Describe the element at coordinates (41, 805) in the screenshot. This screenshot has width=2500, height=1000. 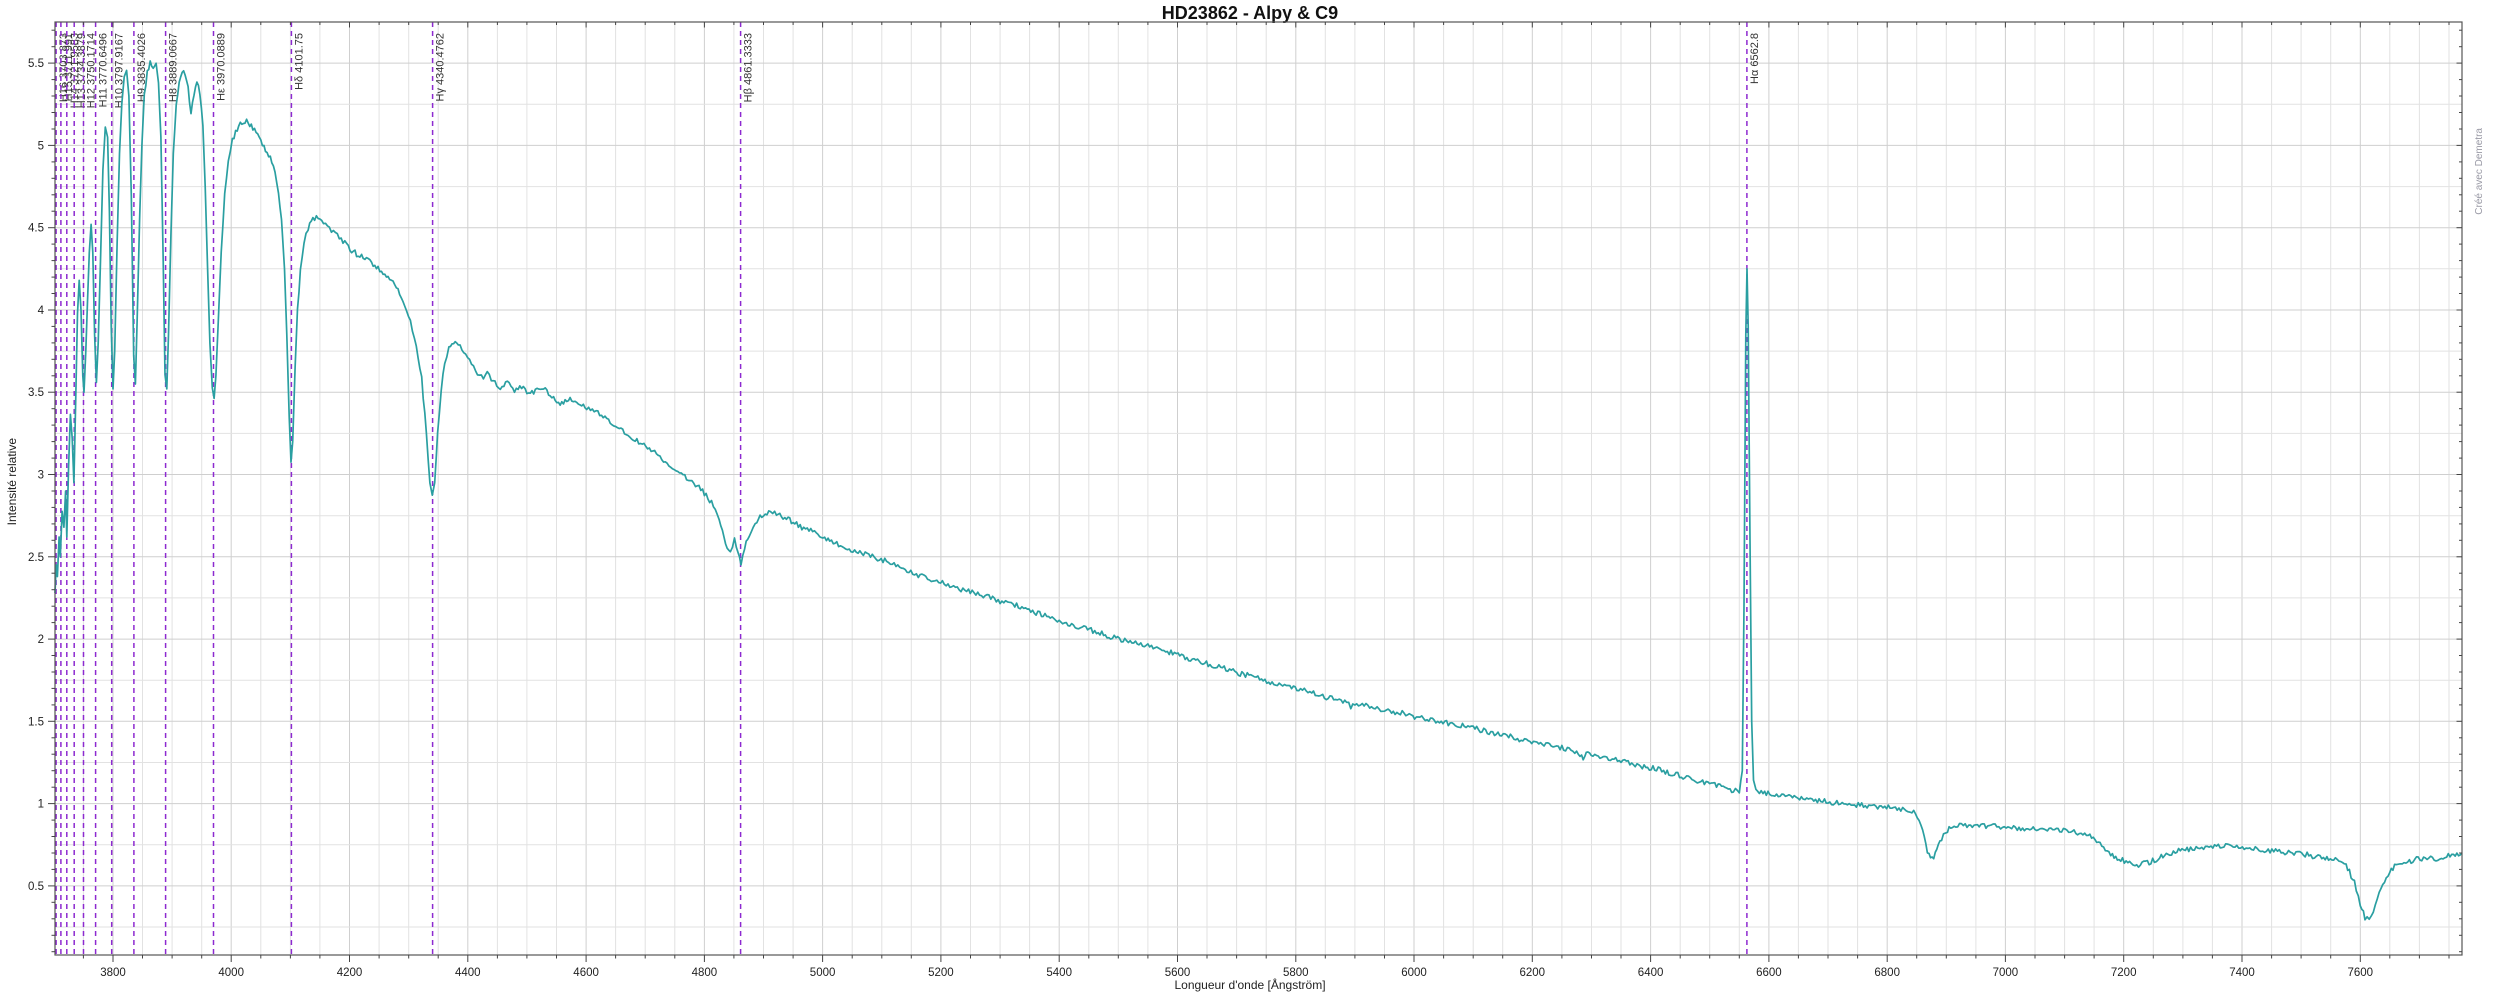
I see `y-tick-label: 1` at that location.